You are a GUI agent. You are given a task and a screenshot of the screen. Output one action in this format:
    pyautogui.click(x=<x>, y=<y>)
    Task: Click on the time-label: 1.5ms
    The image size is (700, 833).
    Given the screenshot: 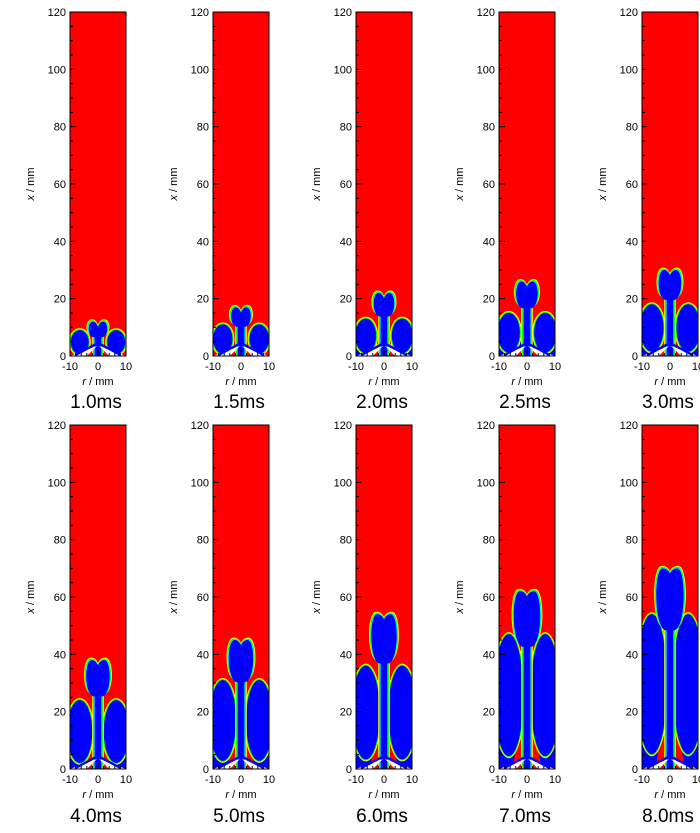 What is the action you would take?
    pyautogui.click(x=239, y=402)
    